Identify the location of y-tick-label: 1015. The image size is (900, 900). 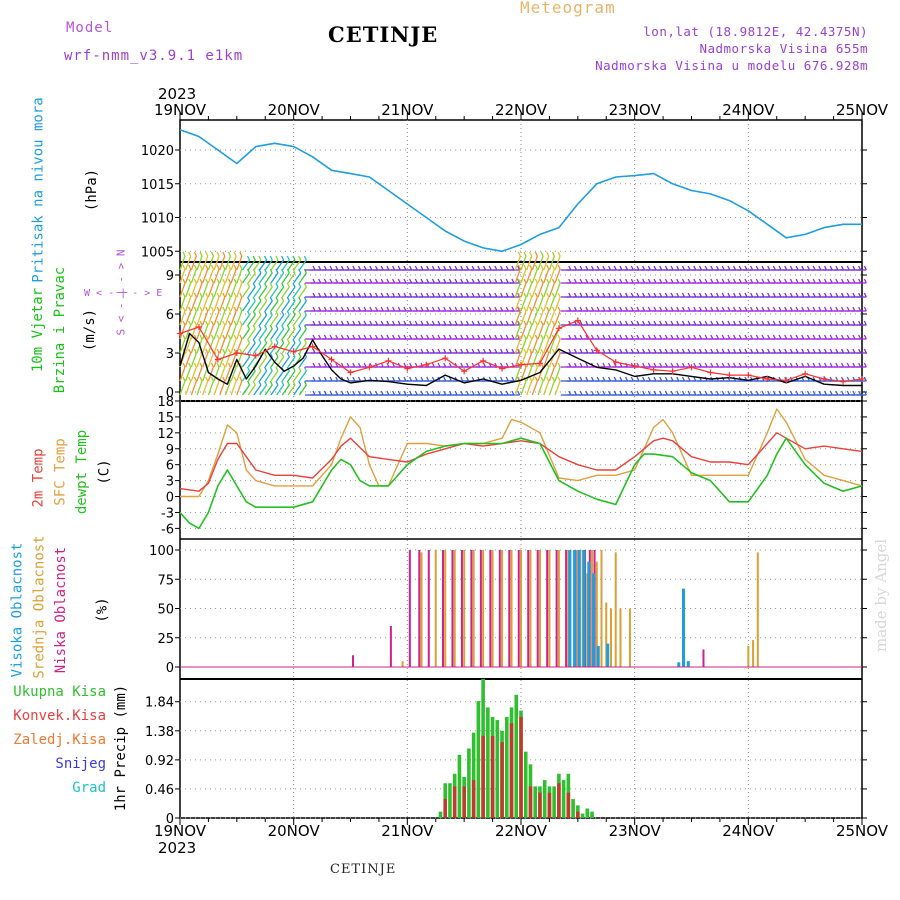
(157, 185).